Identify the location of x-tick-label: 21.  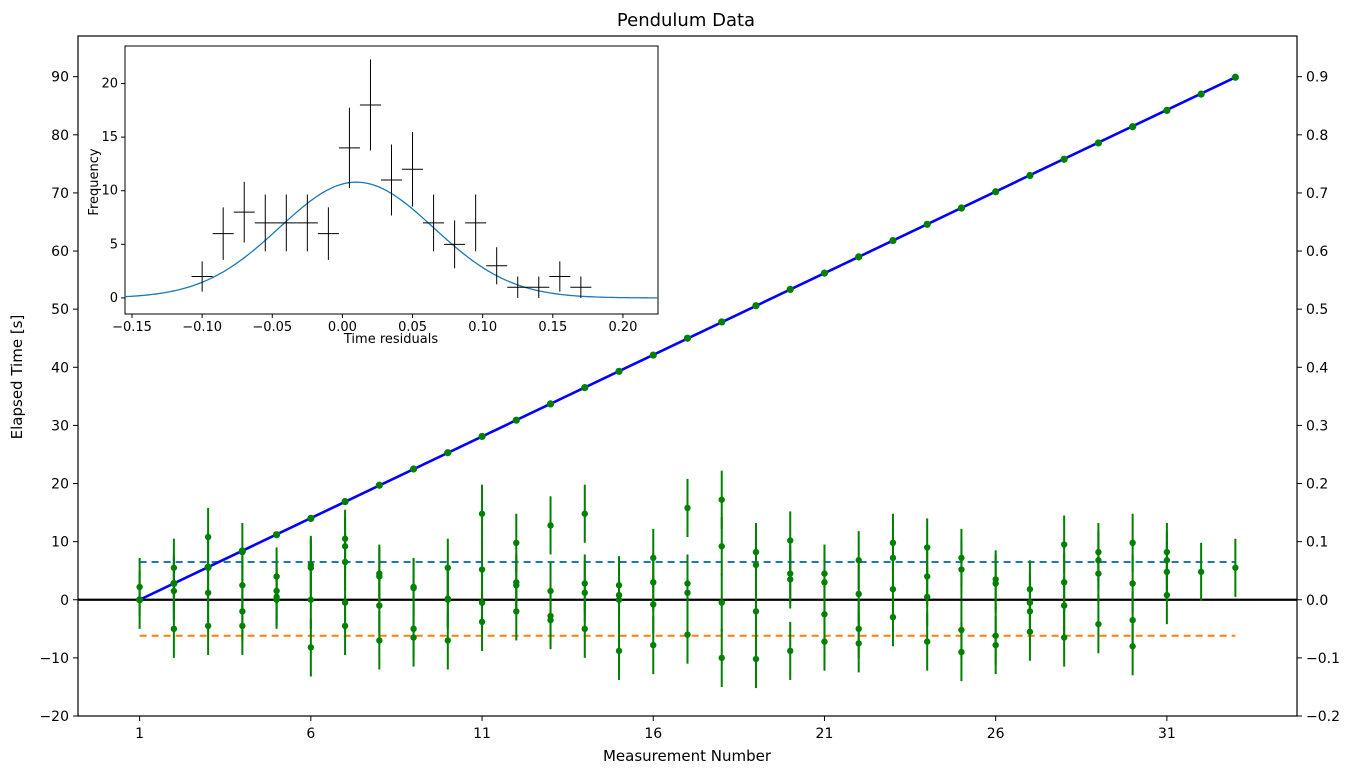
(825, 734).